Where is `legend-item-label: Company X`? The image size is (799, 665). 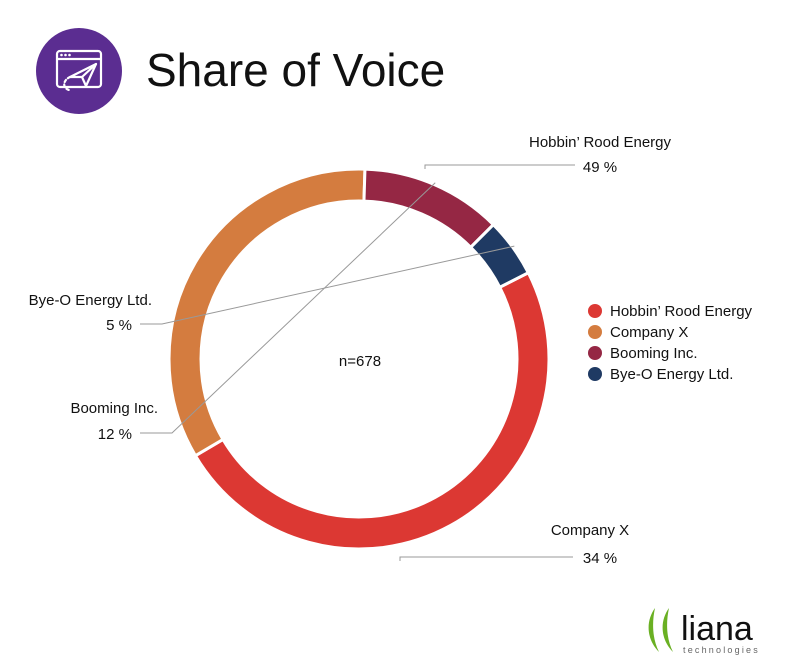 legend-item-label: Company X is located at coordinates (649, 332).